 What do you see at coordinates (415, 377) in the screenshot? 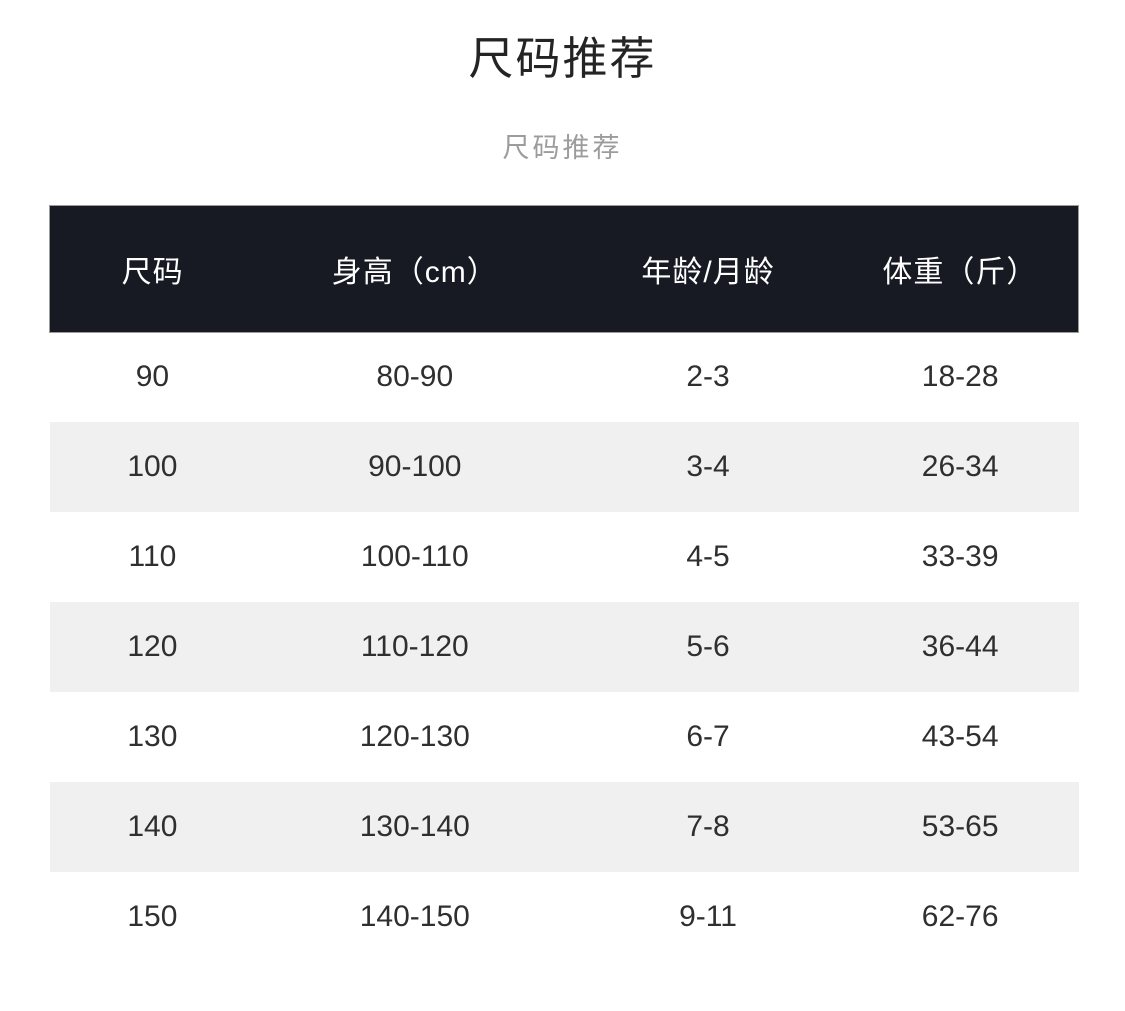
I see `table-cell: 80-90` at bounding box center [415, 377].